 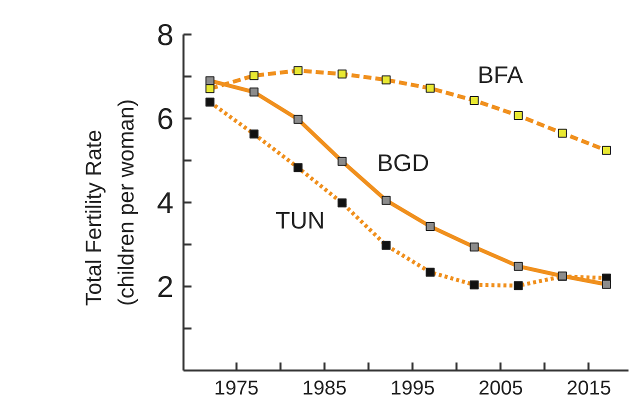 What do you see at coordinates (165, 203) in the screenshot?
I see `y-tick-label: 4` at bounding box center [165, 203].